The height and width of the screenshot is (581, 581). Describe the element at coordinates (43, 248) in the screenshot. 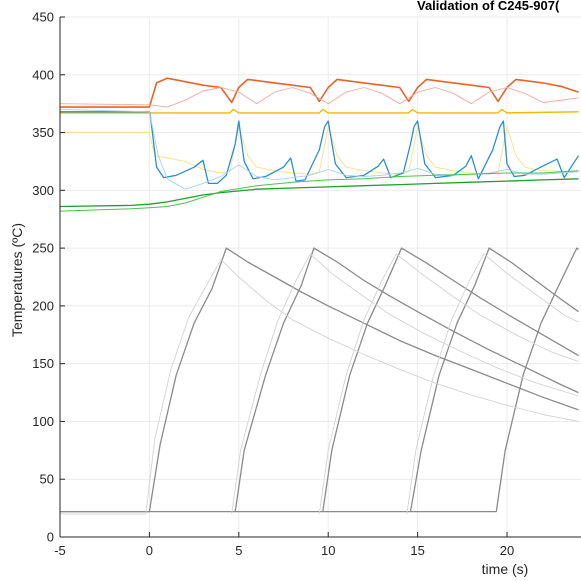

I see `y-tick-label: 250` at that location.